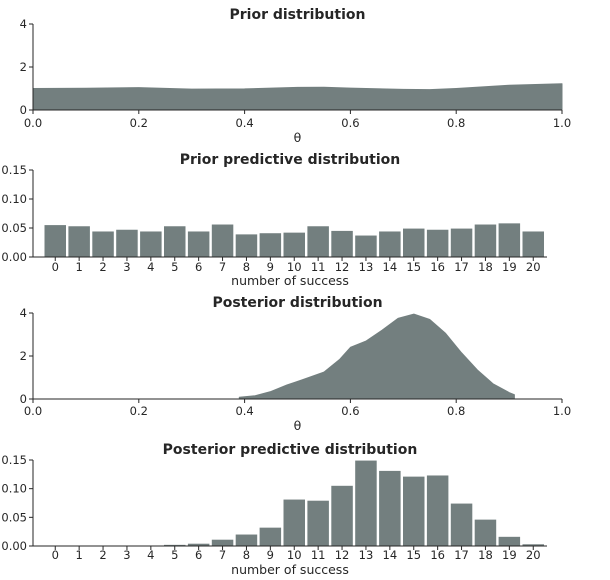 The height and width of the screenshot is (580, 610). I want to click on chart-title: Prior distribution, so click(298, 15).